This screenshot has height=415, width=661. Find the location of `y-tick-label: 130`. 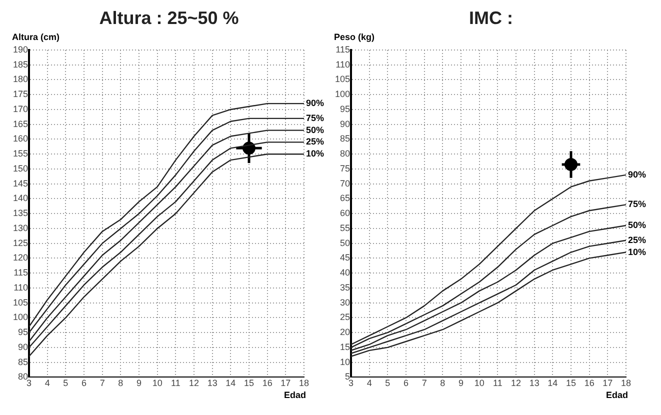

y-tick-label: 130 is located at coordinates (20, 227).